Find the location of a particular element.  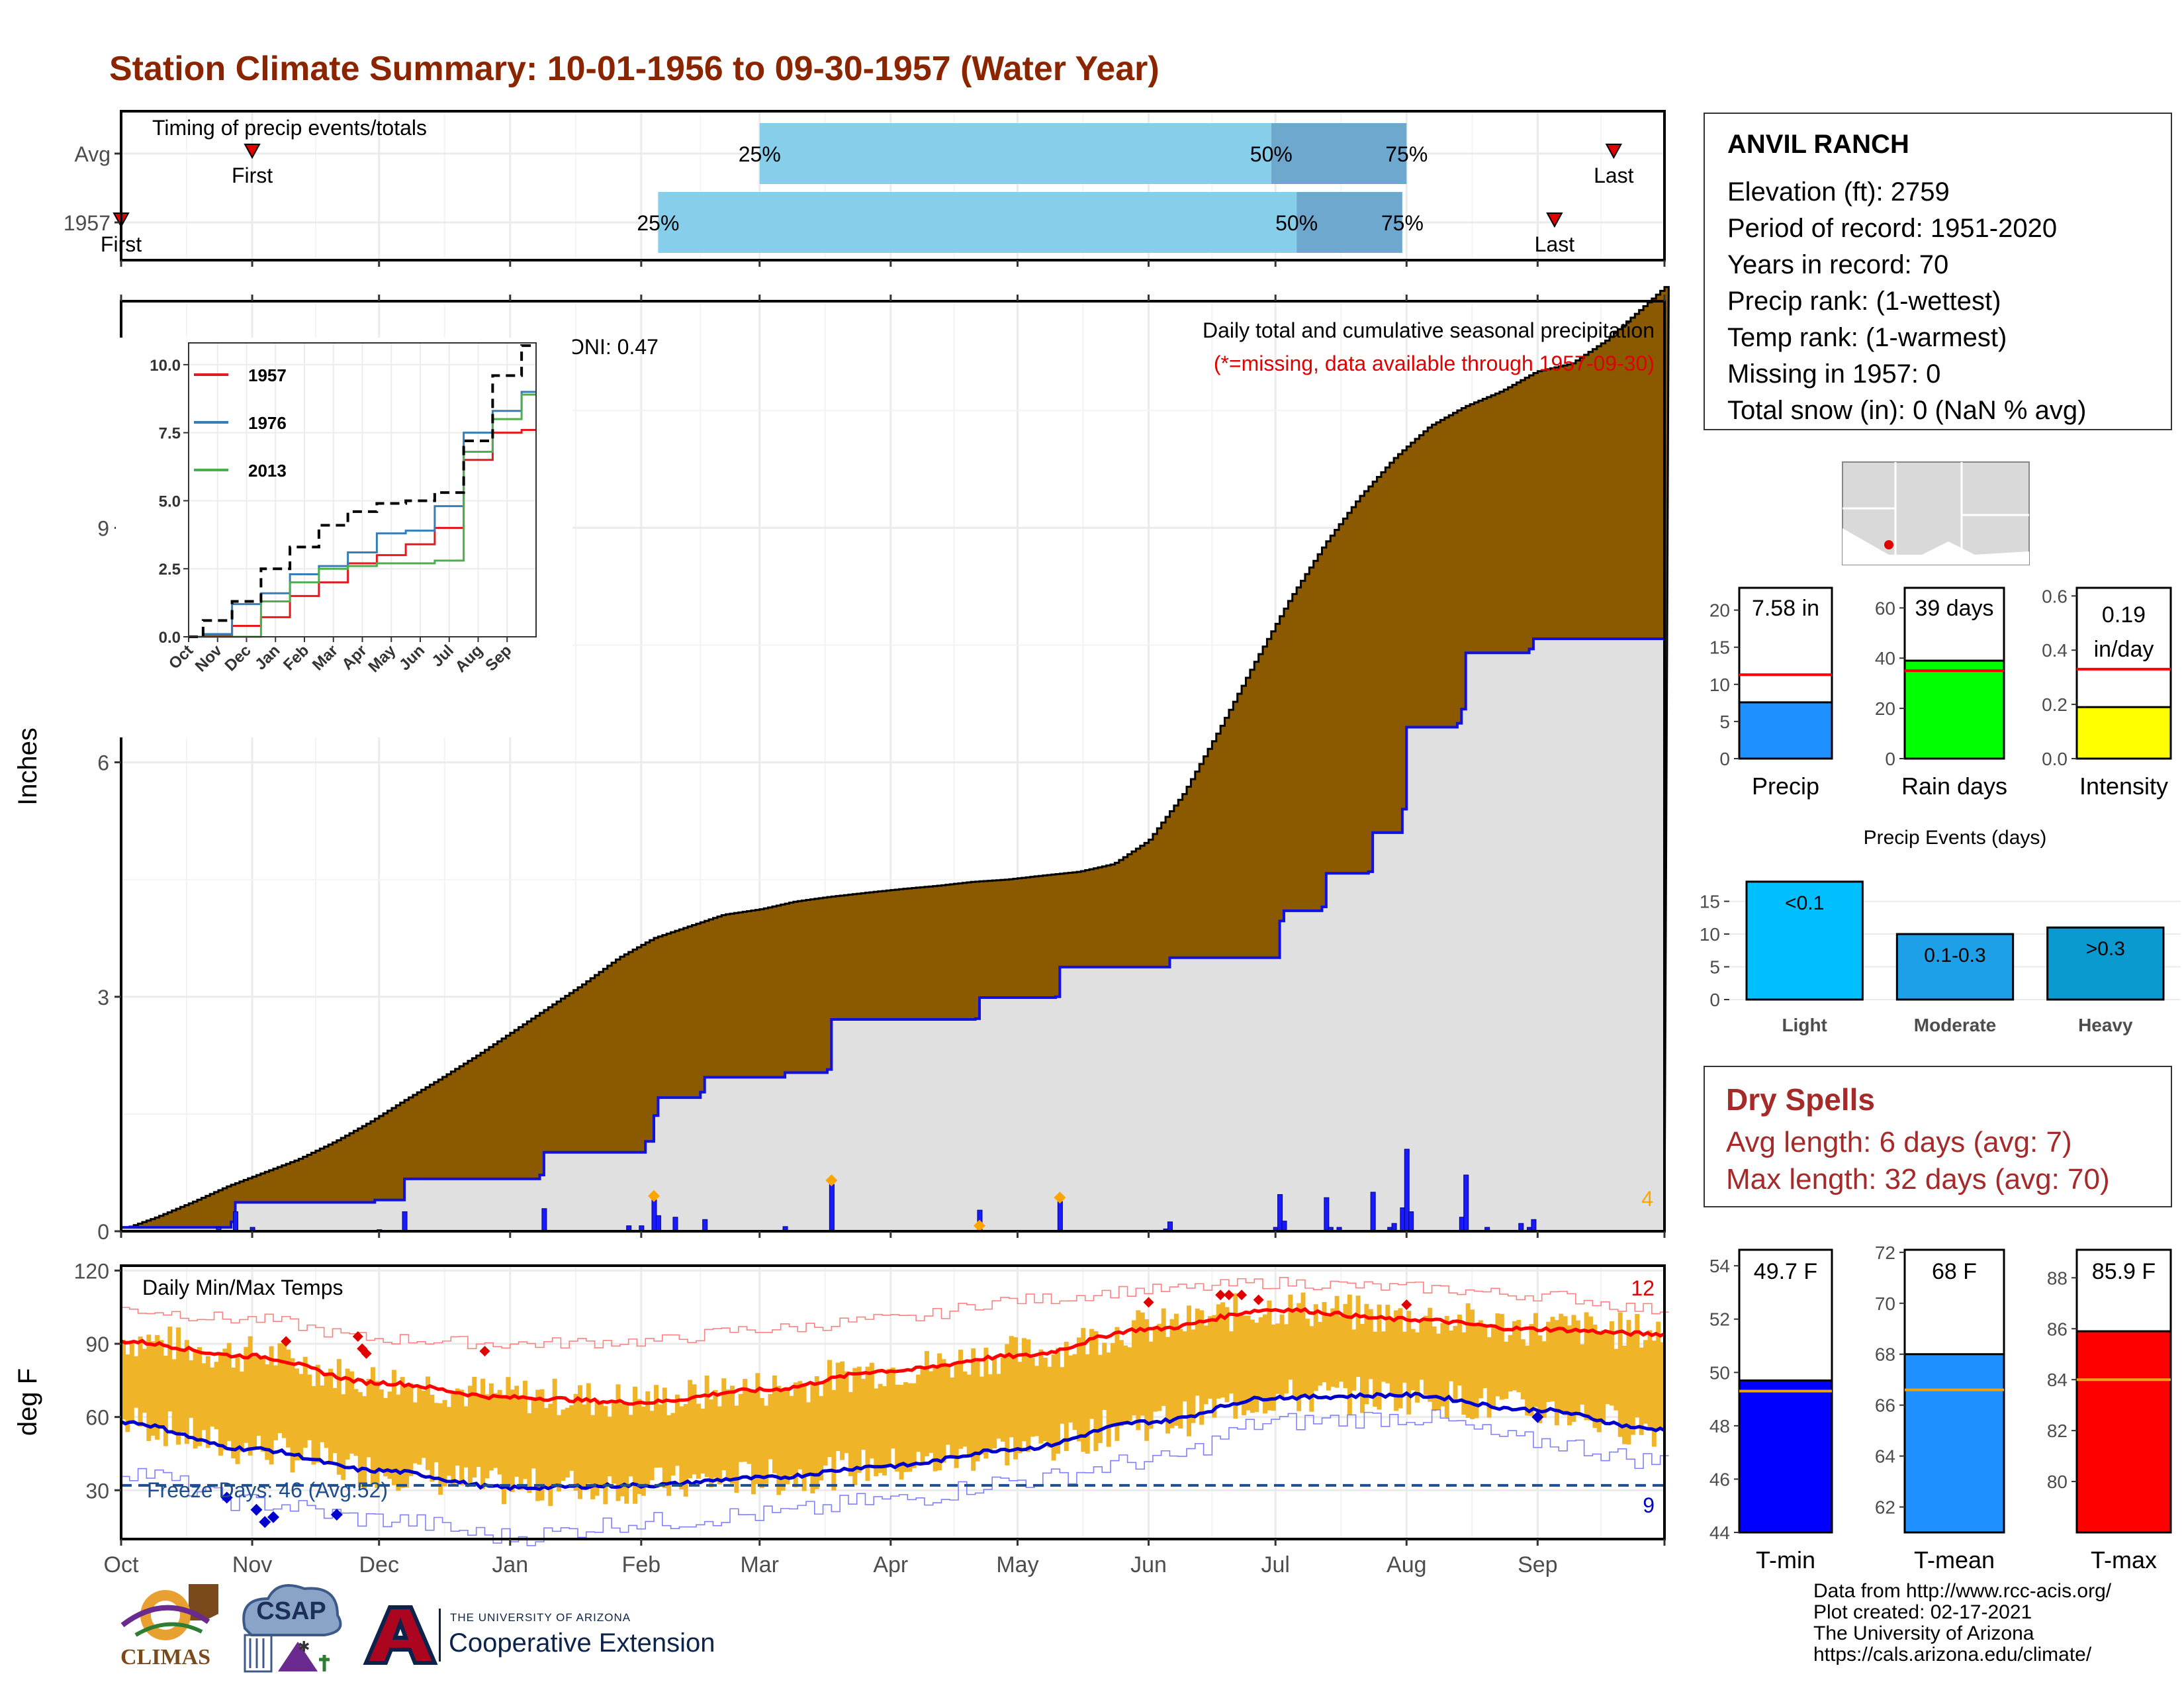

intensity-category-label: Intensity is located at coordinates (2123, 786).